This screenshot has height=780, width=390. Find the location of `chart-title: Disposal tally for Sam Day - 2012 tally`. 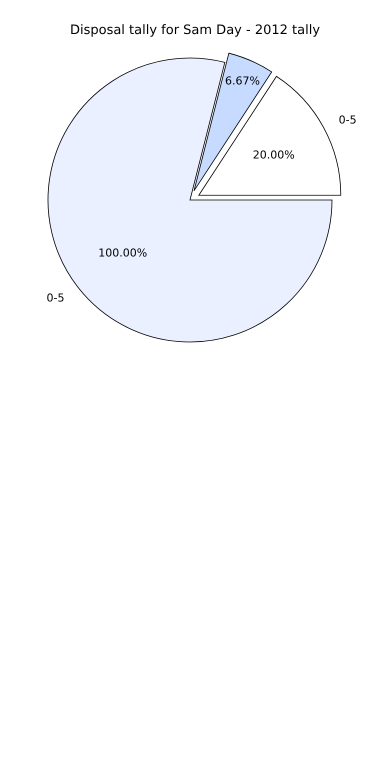

chart-title: Disposal tally for Sam Day - 2012 tally is located at coordinates (195, 30).